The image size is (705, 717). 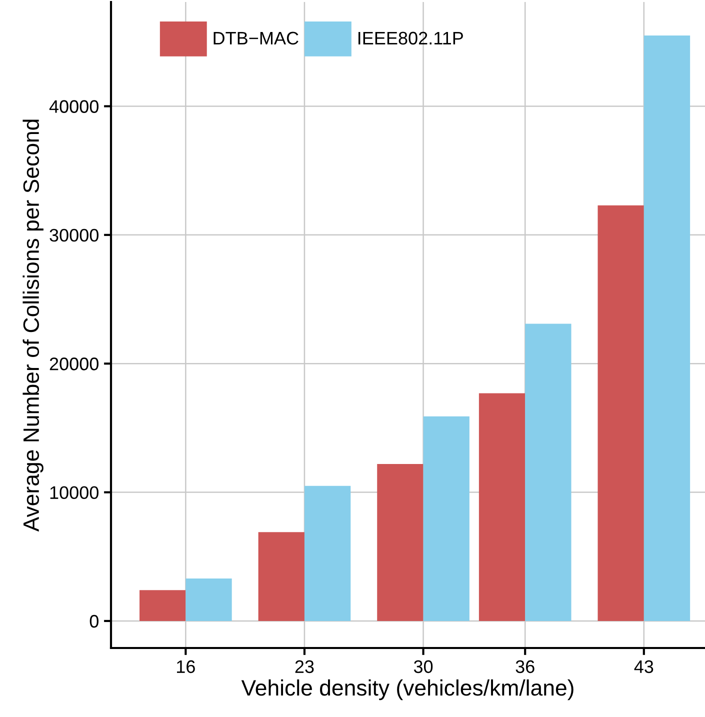 What do you see at coordinates (73, 106) in the screenshot?
I see `y-tick-label: 40000` at bounding box center [73, 106].